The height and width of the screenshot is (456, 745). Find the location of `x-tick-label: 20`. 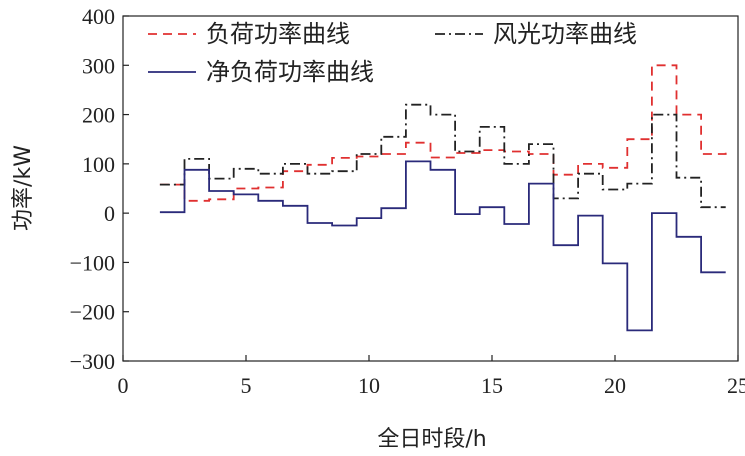

x-tick-label: 20 is located at coordinates (615, 385).